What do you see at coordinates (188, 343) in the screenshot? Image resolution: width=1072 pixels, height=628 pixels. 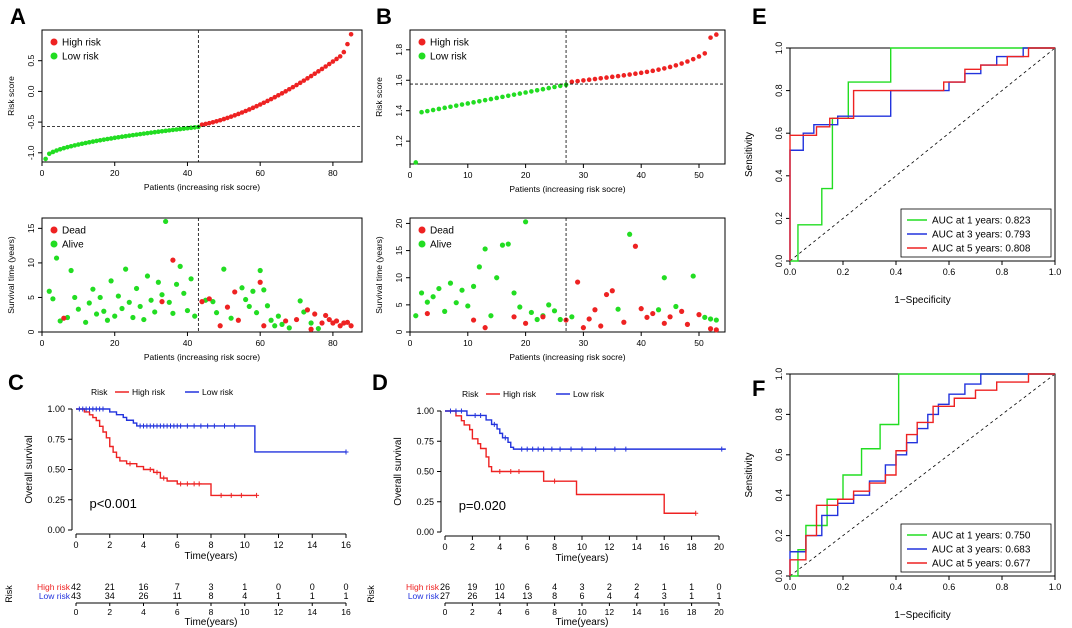 I see `x-tick-label: 40` at bounding box center [188, 343].